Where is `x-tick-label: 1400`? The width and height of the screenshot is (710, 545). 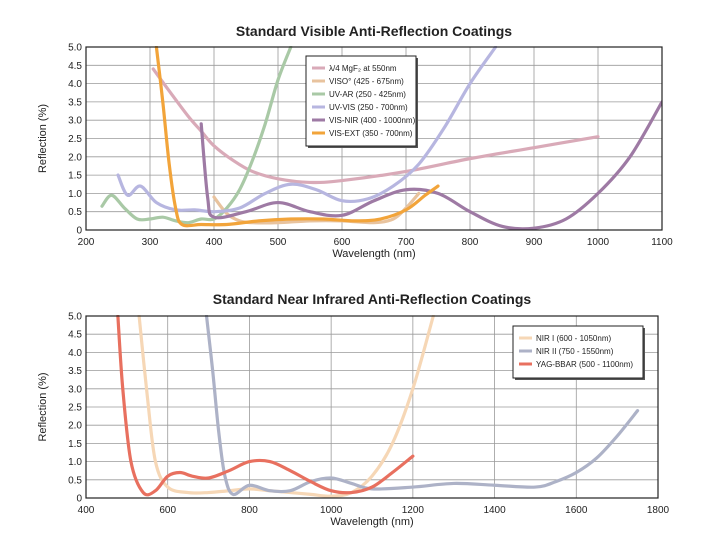 x-tick-label: 1400 is located at coordinates (494, 510).